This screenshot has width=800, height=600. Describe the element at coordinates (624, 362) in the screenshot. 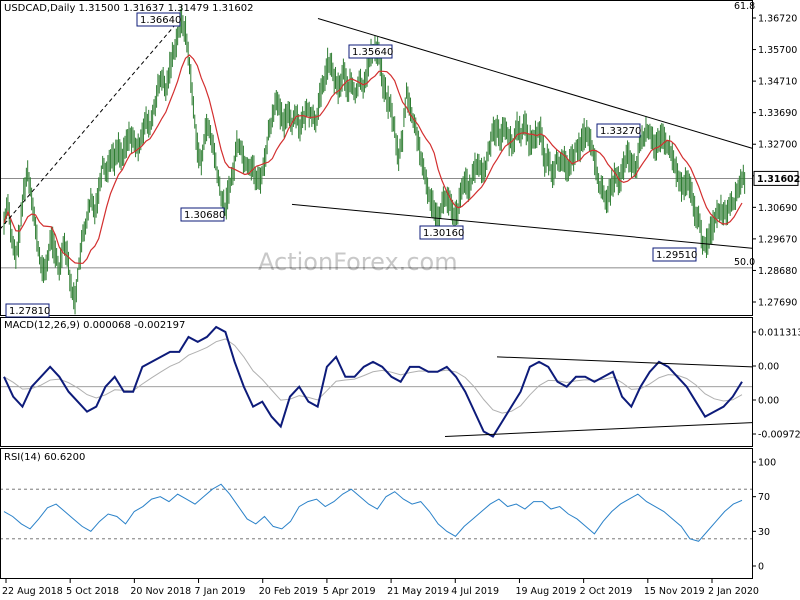

I see `macd-upper-trendline` at that location.